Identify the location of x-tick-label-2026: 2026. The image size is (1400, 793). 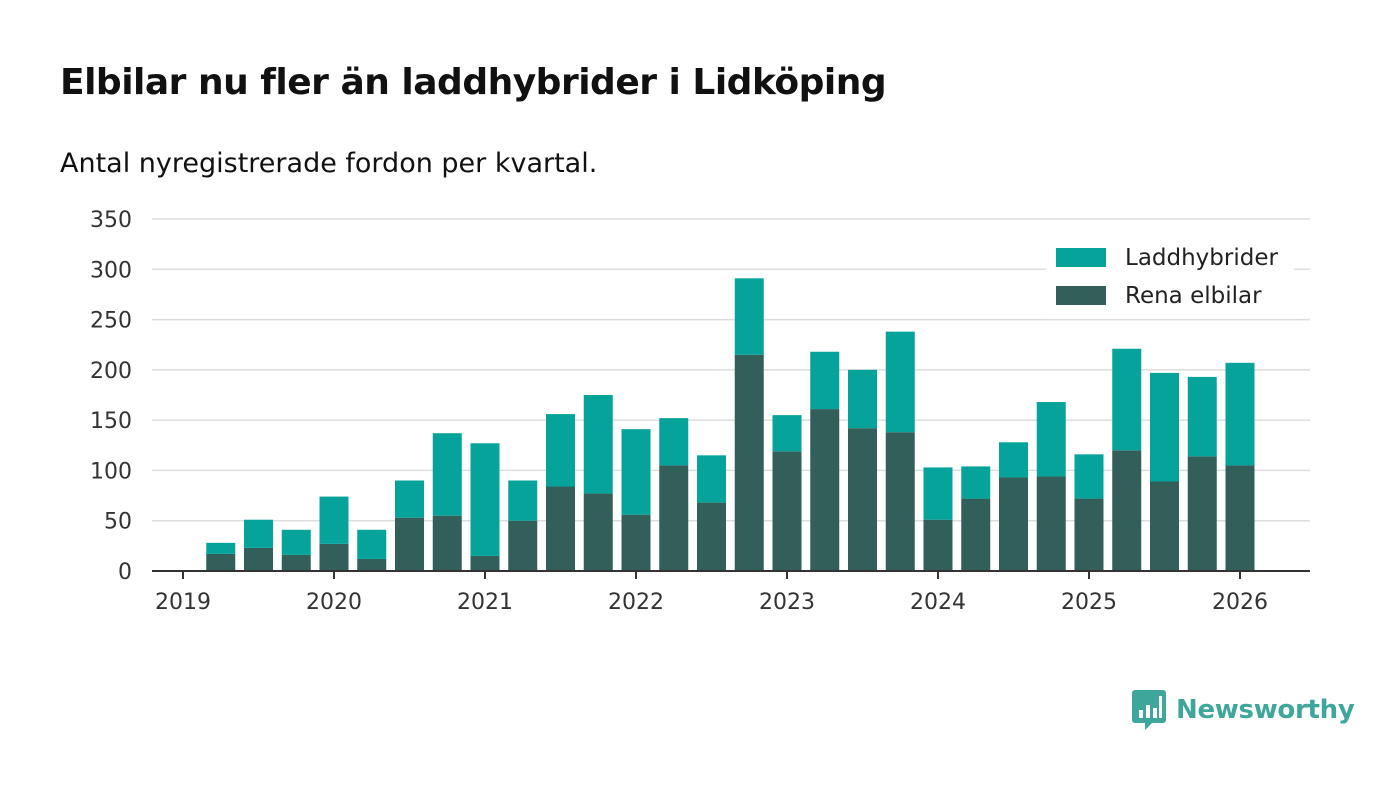
(1240, 602).